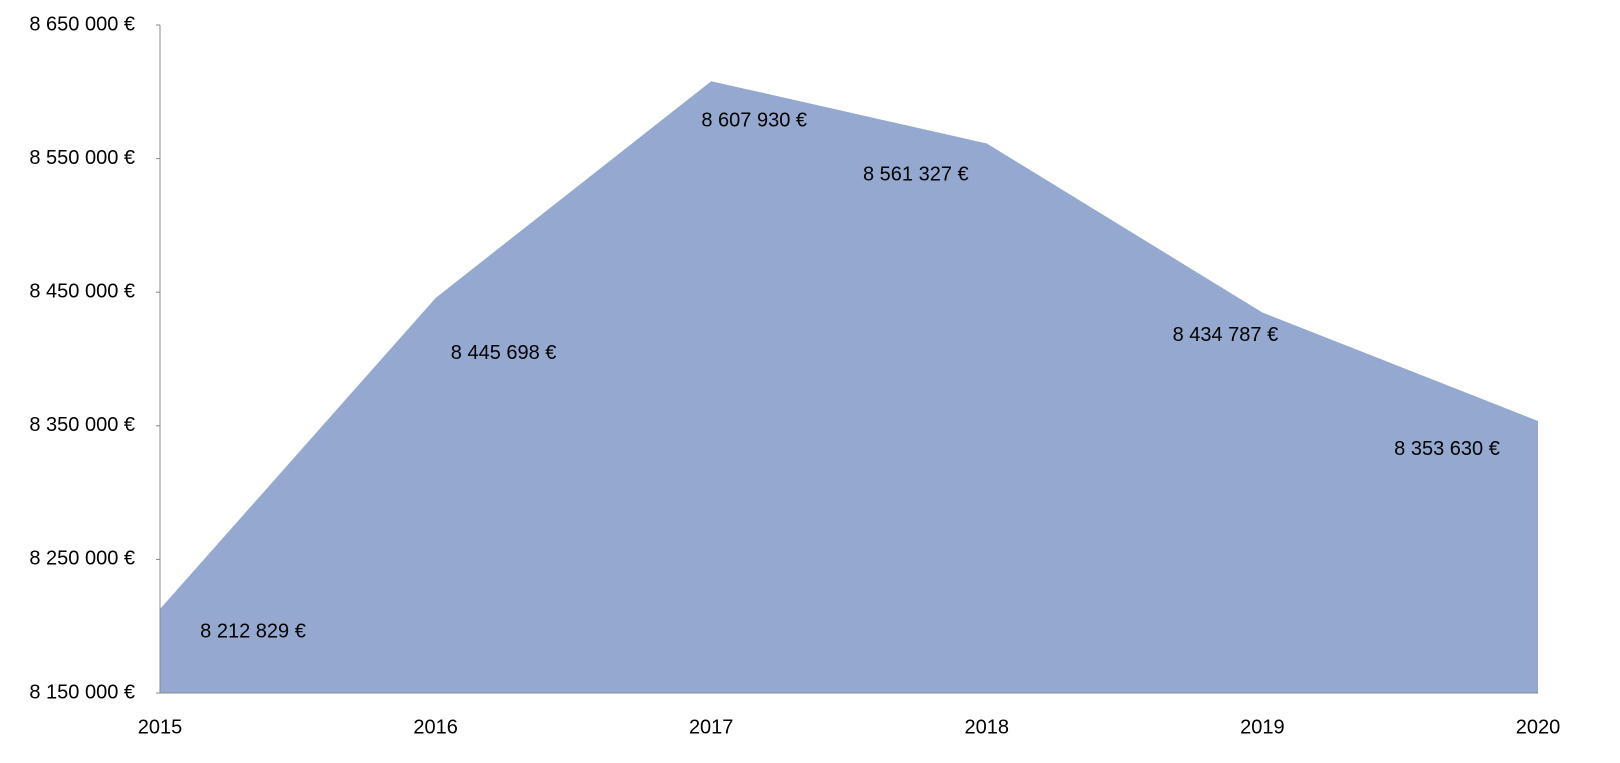  Describe the element at coordinates (1262, 727) in the screenshot. I see `x-tick-label: 2019` at that location.